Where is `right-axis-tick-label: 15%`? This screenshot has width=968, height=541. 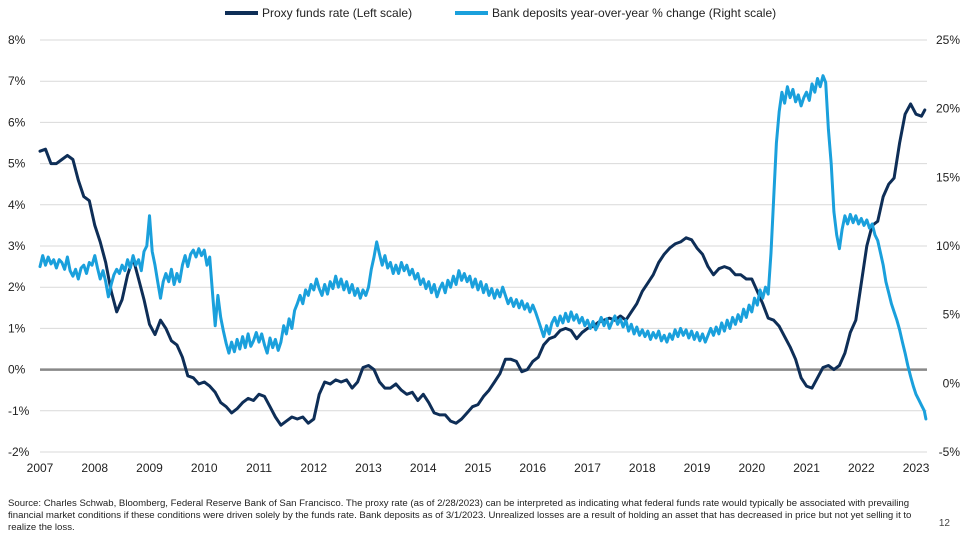
right-axis-tick-label: 15% is located at coordinates (948, 177).